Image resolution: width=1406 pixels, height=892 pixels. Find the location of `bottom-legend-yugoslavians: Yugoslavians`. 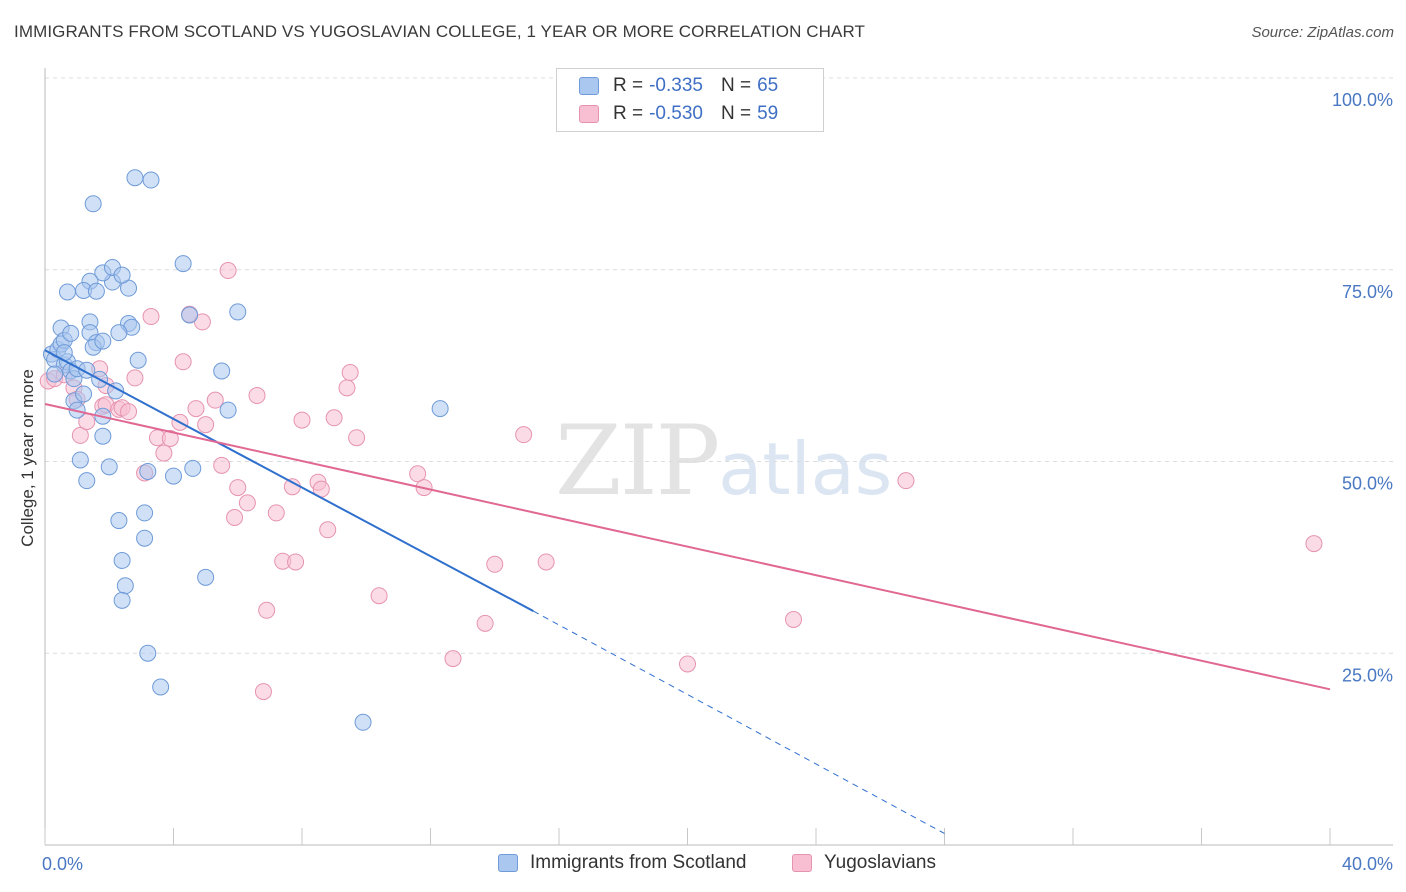

bottom-legend-yugoslavians: Yugoslavians is located at coordinates (864, 863).